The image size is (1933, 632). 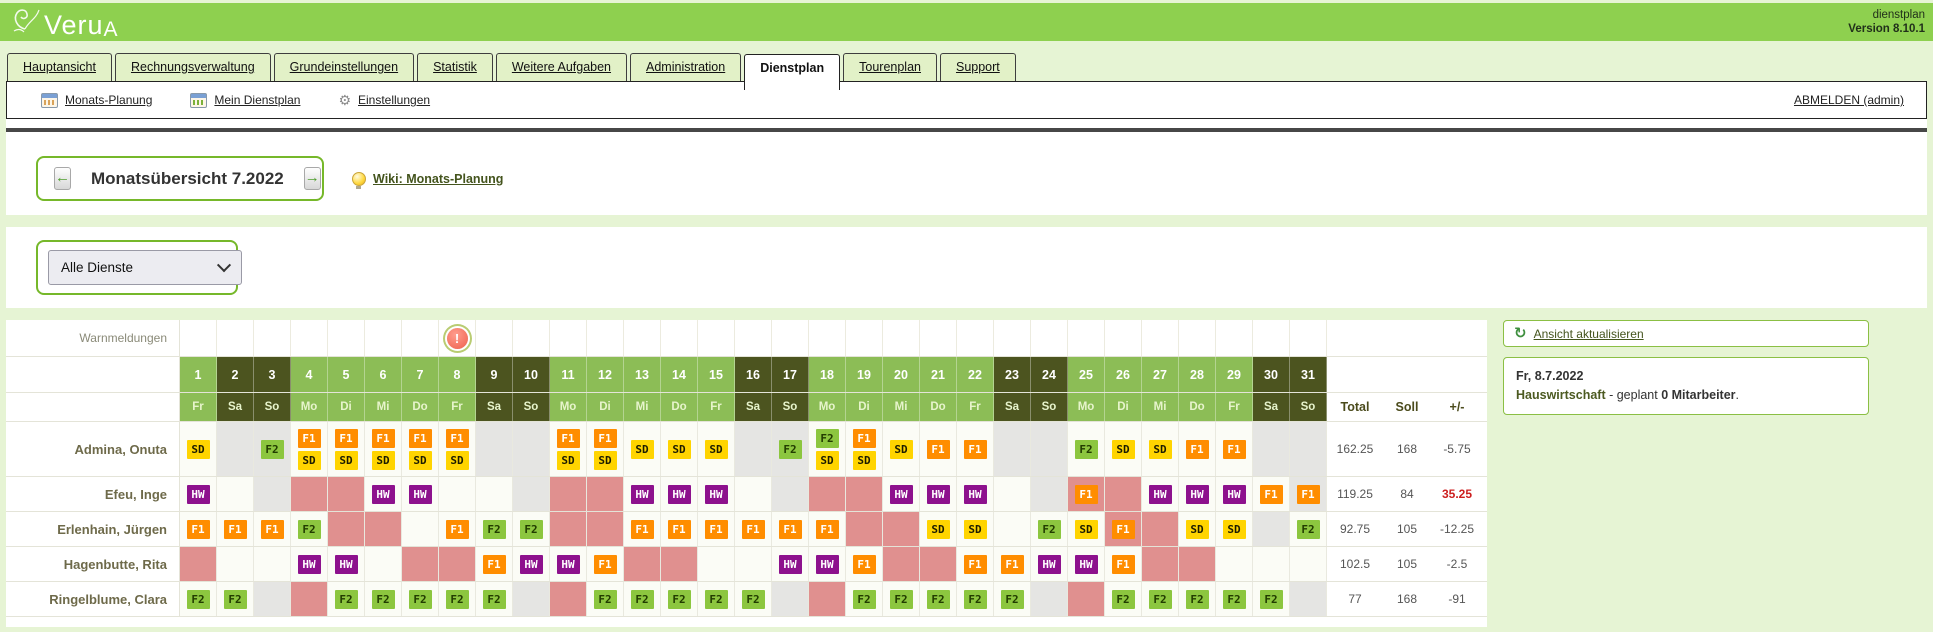 What do you see at coordinates (235, 599) in the screenshot?
I see `shift-cell-day-2: F2` at bounding box center [235, 599].